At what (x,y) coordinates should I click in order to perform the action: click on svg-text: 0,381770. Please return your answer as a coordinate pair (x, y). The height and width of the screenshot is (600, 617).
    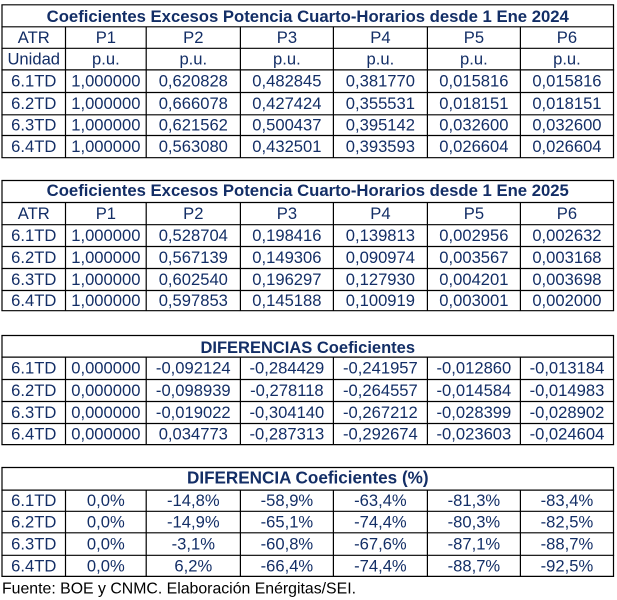
    Looking at the image, I should click on (380, 81).